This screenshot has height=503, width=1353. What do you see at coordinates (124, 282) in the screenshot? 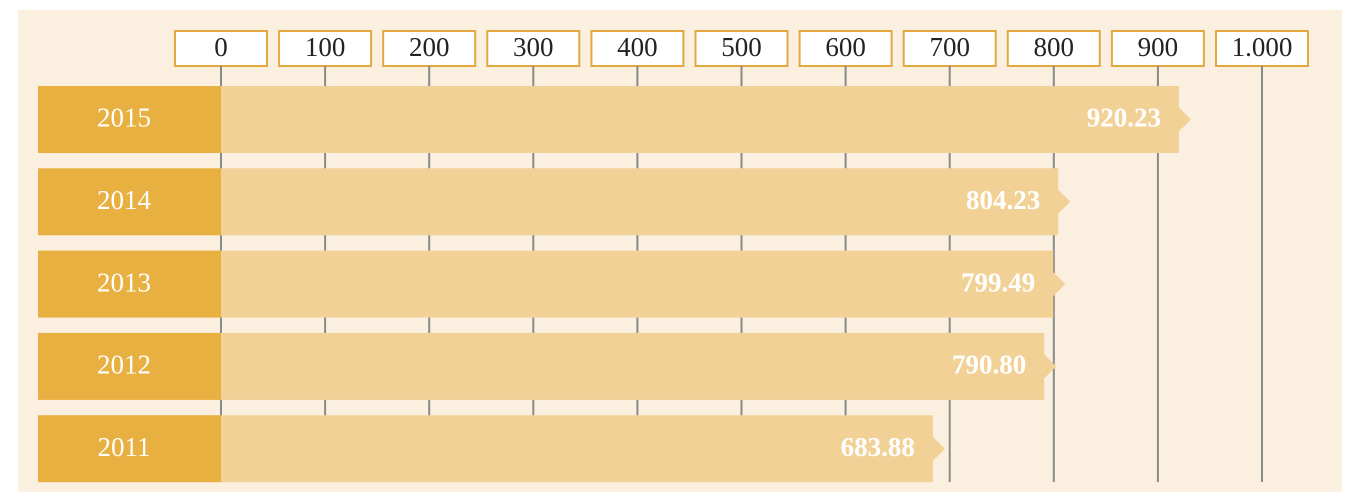
I see `y-tick-label: 2013` at bounding box center [124, 282].